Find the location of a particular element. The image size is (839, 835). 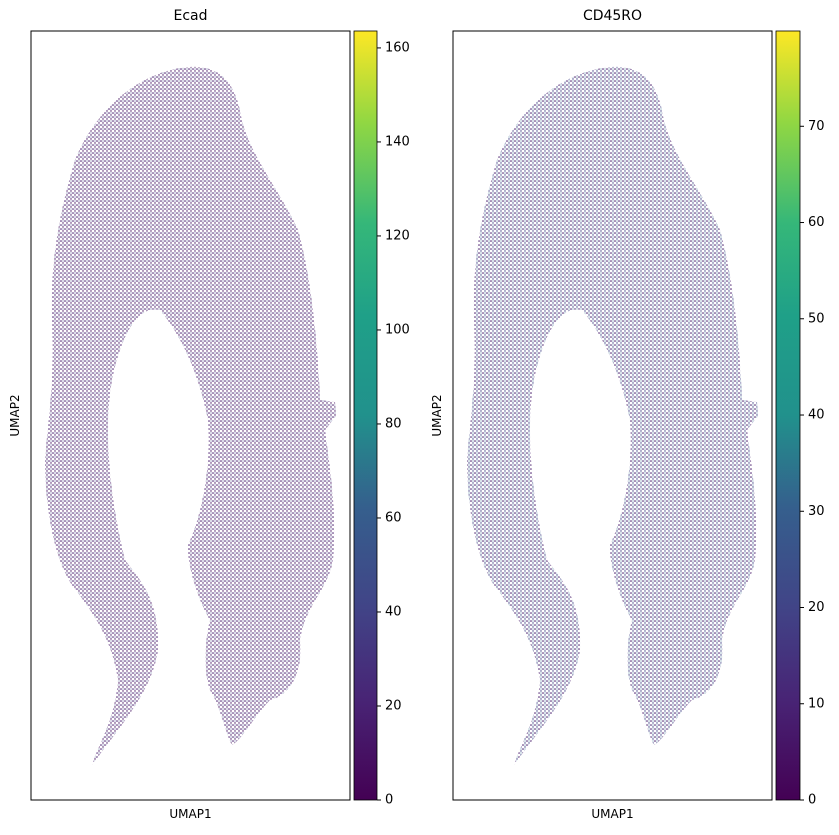

colorbar-tick-label: 100 is located at coordinates (397, 329).